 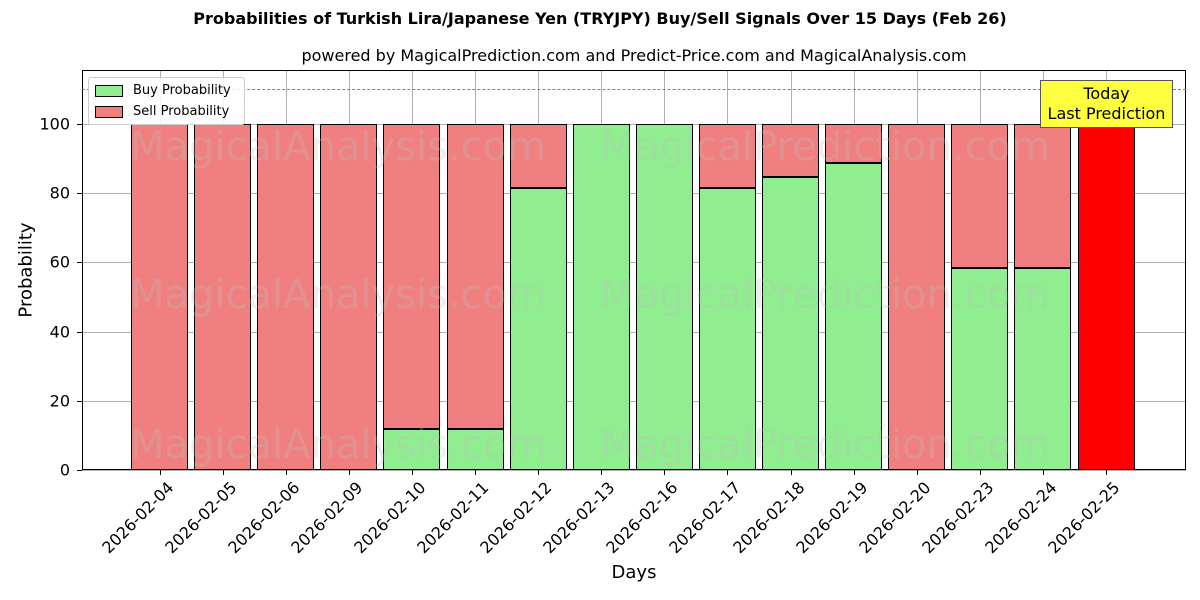 I want to click on today-annotation: Today Last Prediction, so click(x=1106, y=104).